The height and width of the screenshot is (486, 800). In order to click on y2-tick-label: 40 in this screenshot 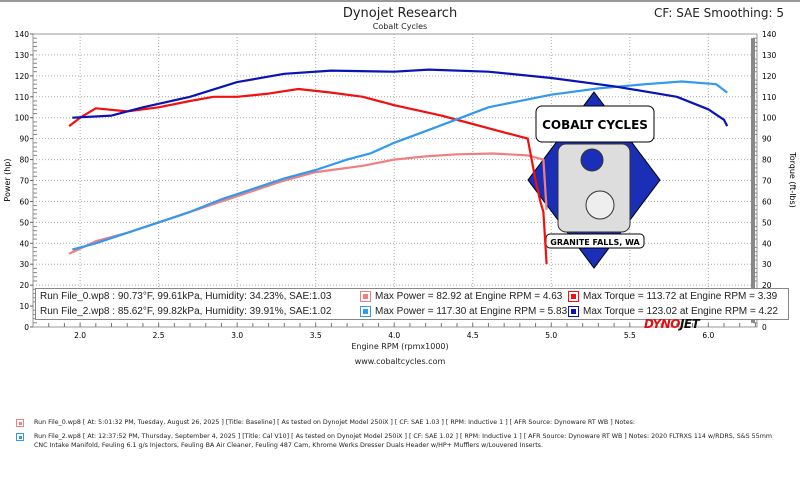, I will do `click(767, 243)`.